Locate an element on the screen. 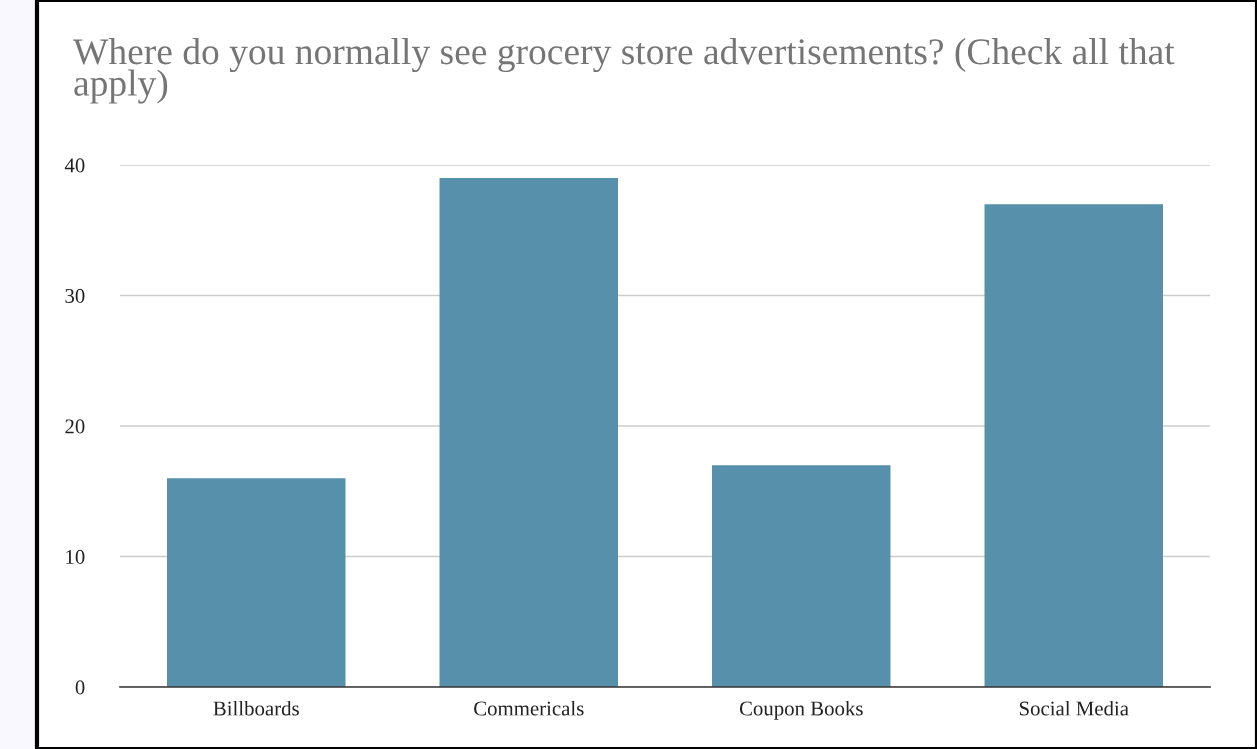 The width and height of the screenshot is (1257, 749). chart-title: Where do you normally see grocery store advertisements? (Check all that apply) is located at coordinates (624, 71).